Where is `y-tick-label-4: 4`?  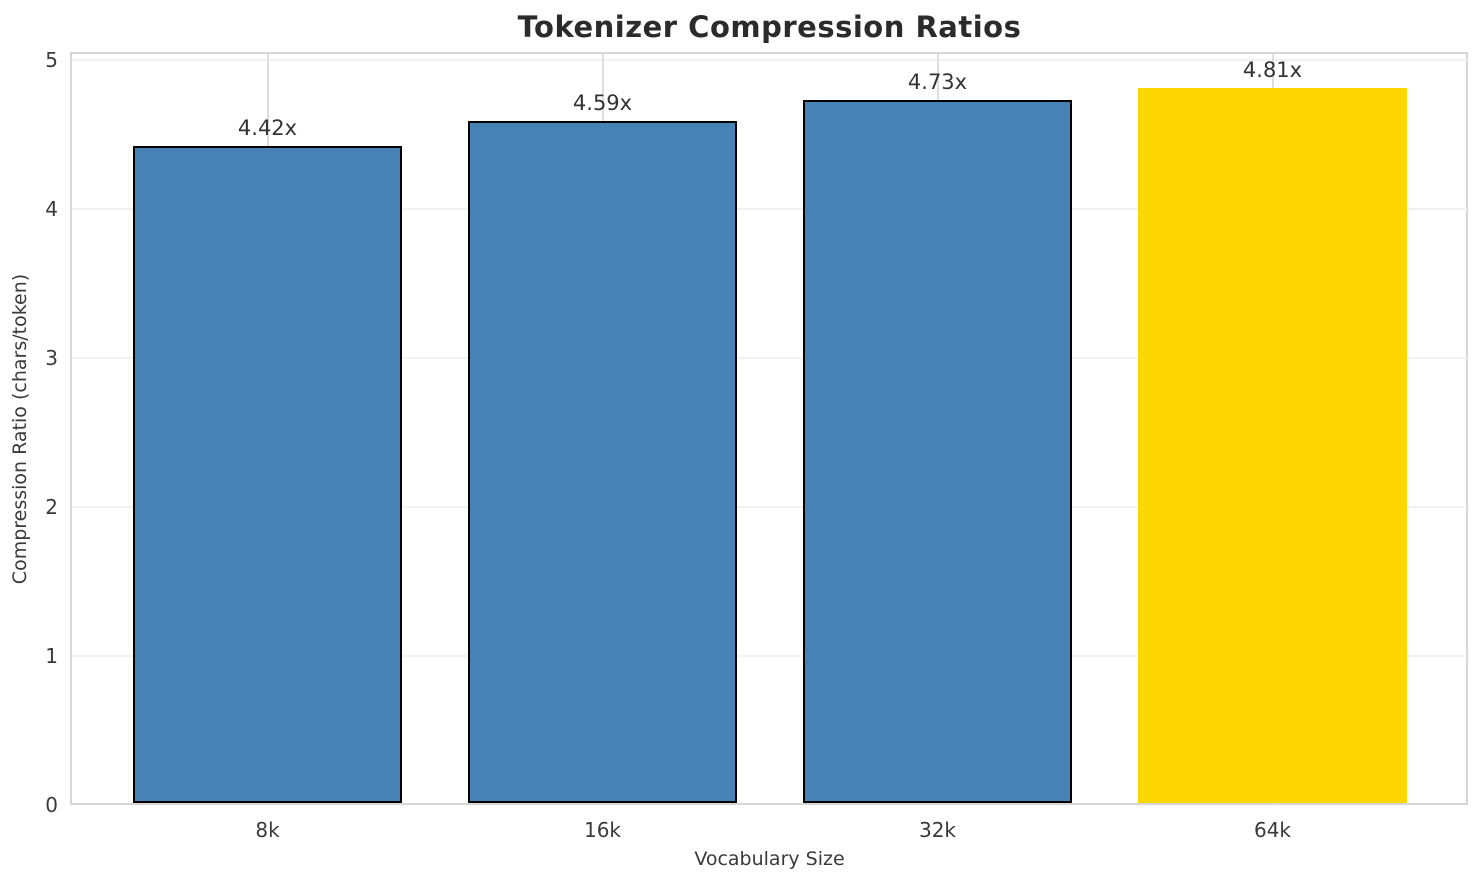
y-tick-label-4: 4 is located at coordinates (51, 209).